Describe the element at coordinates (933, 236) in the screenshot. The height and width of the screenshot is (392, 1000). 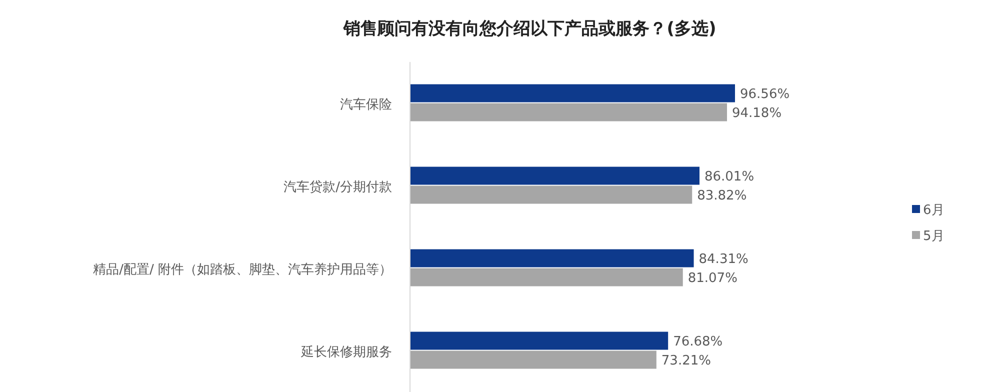
I see `legend-label: 5月` at that location.